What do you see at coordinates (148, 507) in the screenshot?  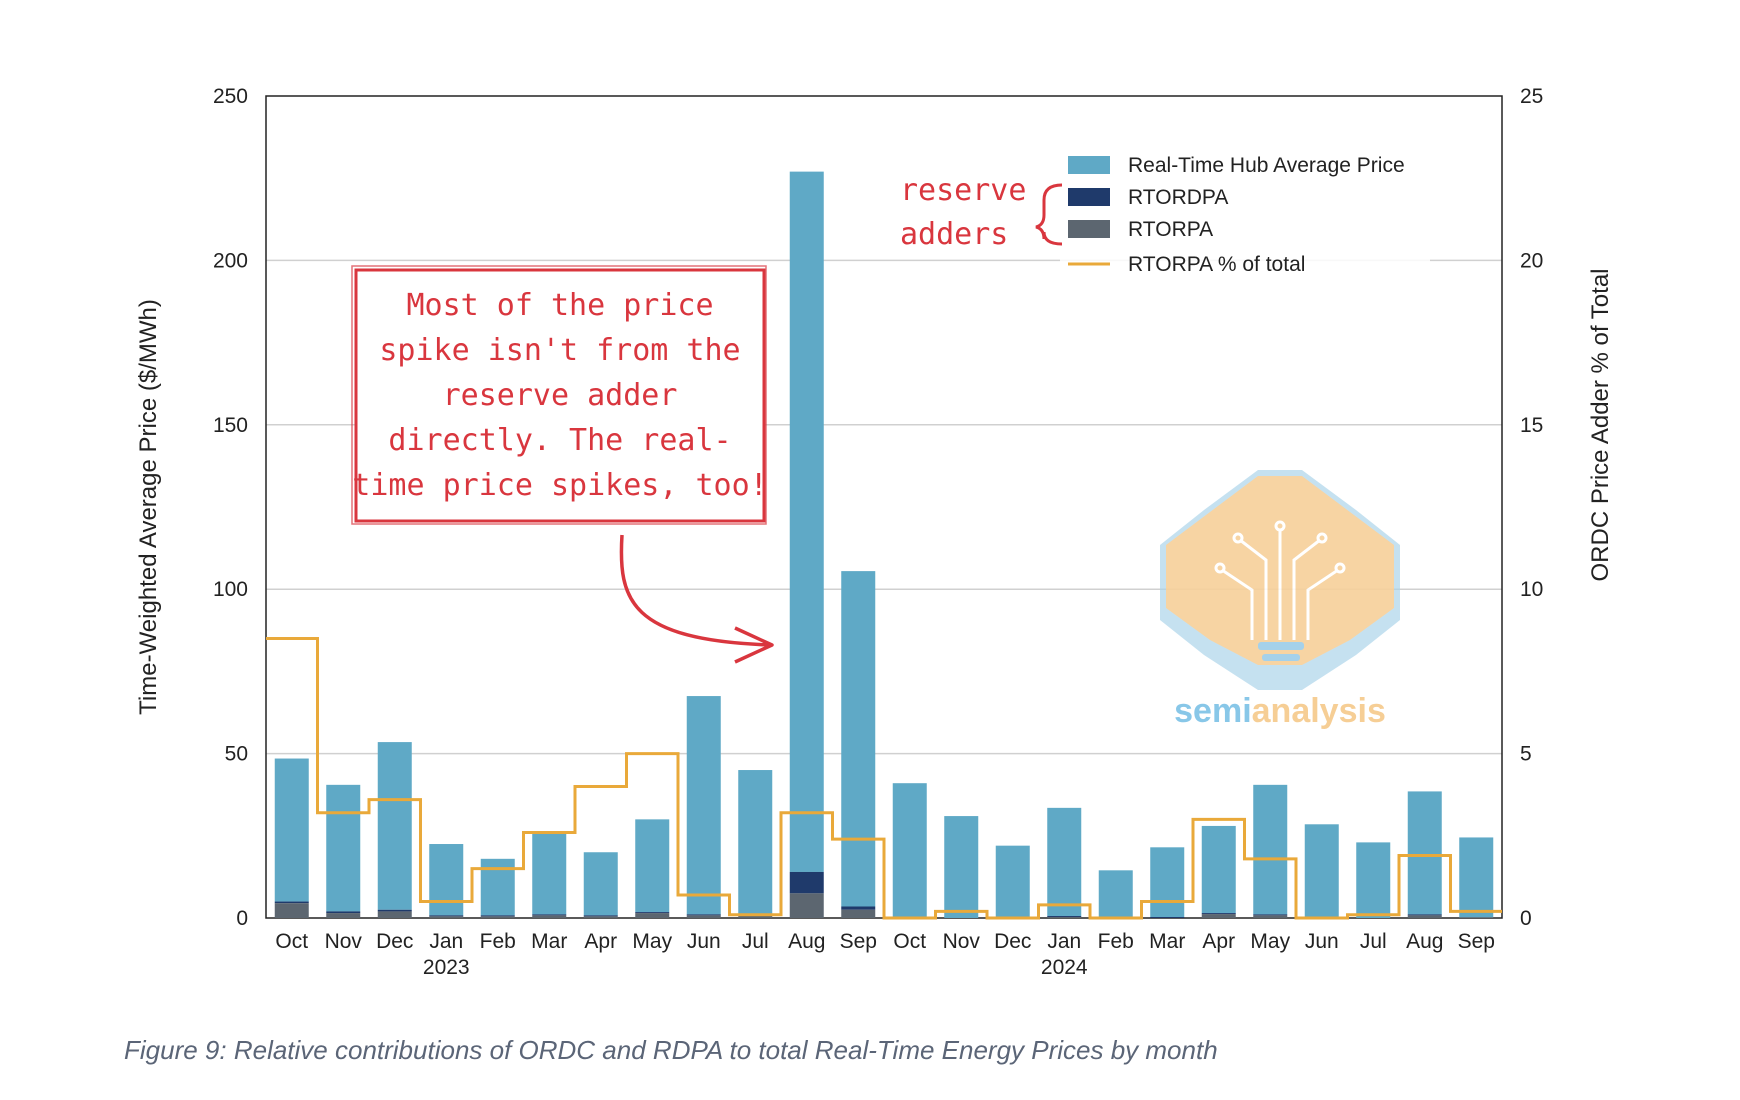 I see `y-axis-title: Time-Weighted Average Price ($/MWh)` at bounding box center [148, 507].